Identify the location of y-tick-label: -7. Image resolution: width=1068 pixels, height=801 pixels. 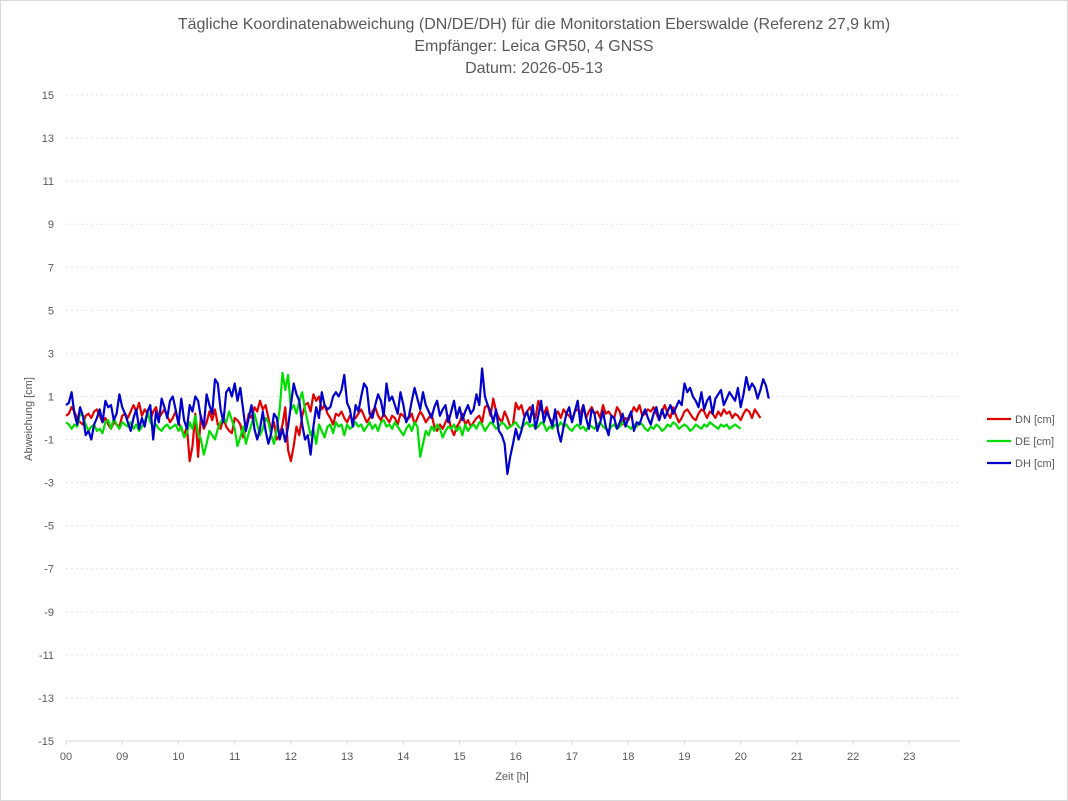
(49, 570).